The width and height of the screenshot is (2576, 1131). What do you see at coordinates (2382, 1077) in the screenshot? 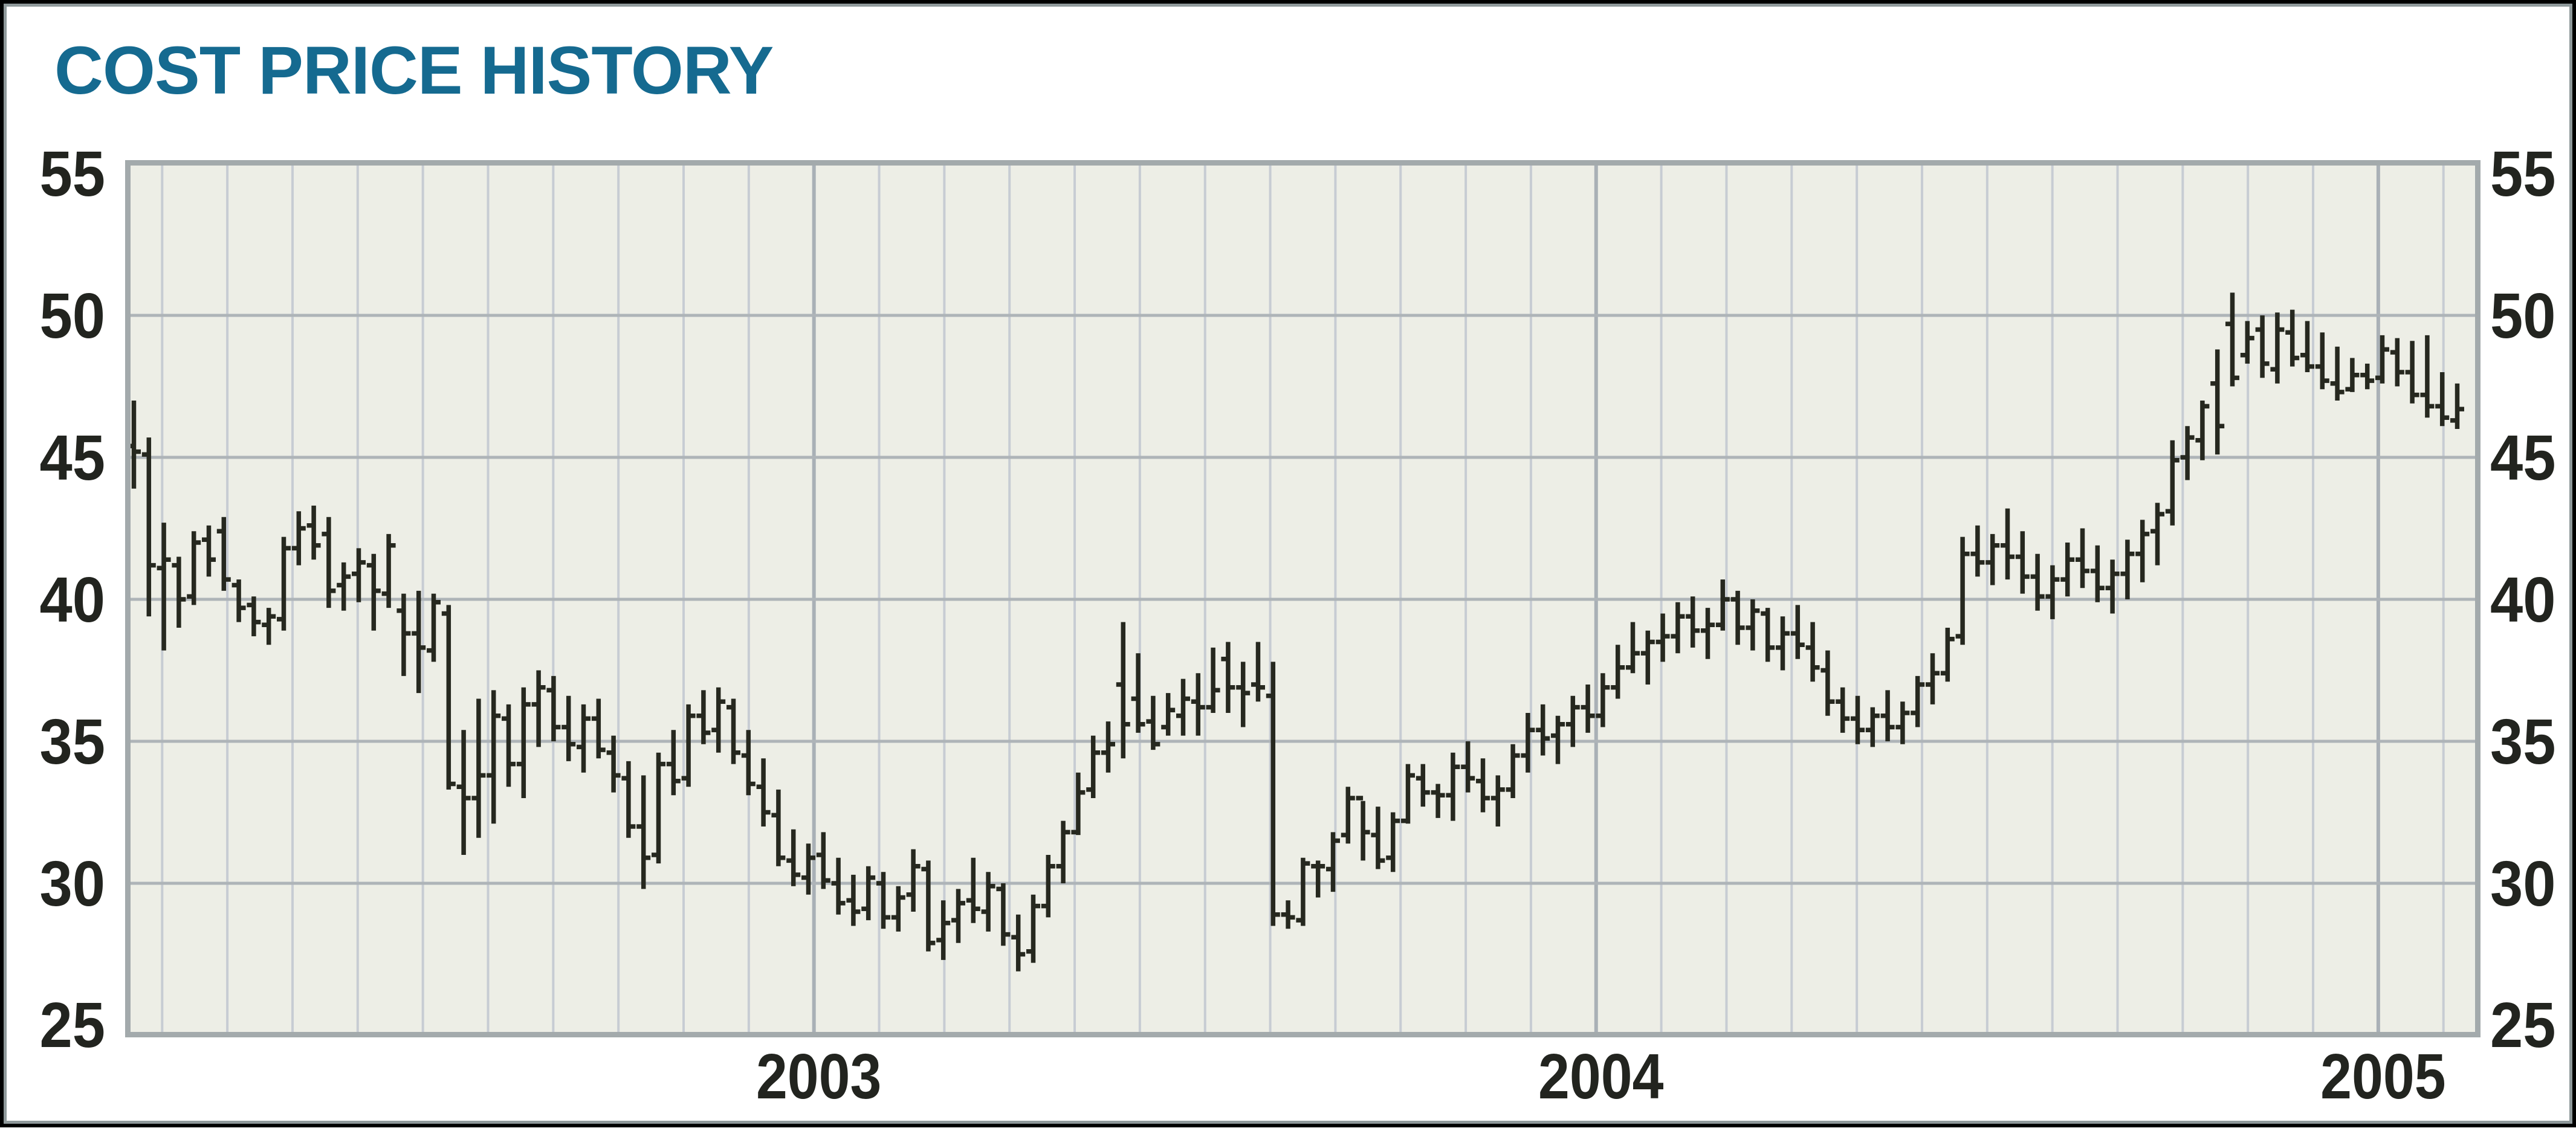
I see `x-axis-label-2005: 2005` at bounding box center [2382, 1077].